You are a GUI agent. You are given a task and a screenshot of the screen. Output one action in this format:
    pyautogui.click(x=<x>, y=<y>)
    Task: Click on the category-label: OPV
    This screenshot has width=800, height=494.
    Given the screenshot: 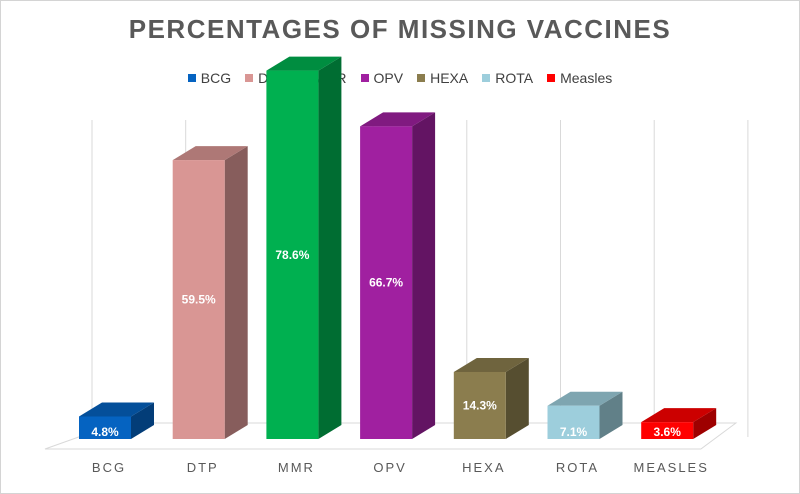 What is the action you would take?
    pyautogui.click(x=389, y=467)
    